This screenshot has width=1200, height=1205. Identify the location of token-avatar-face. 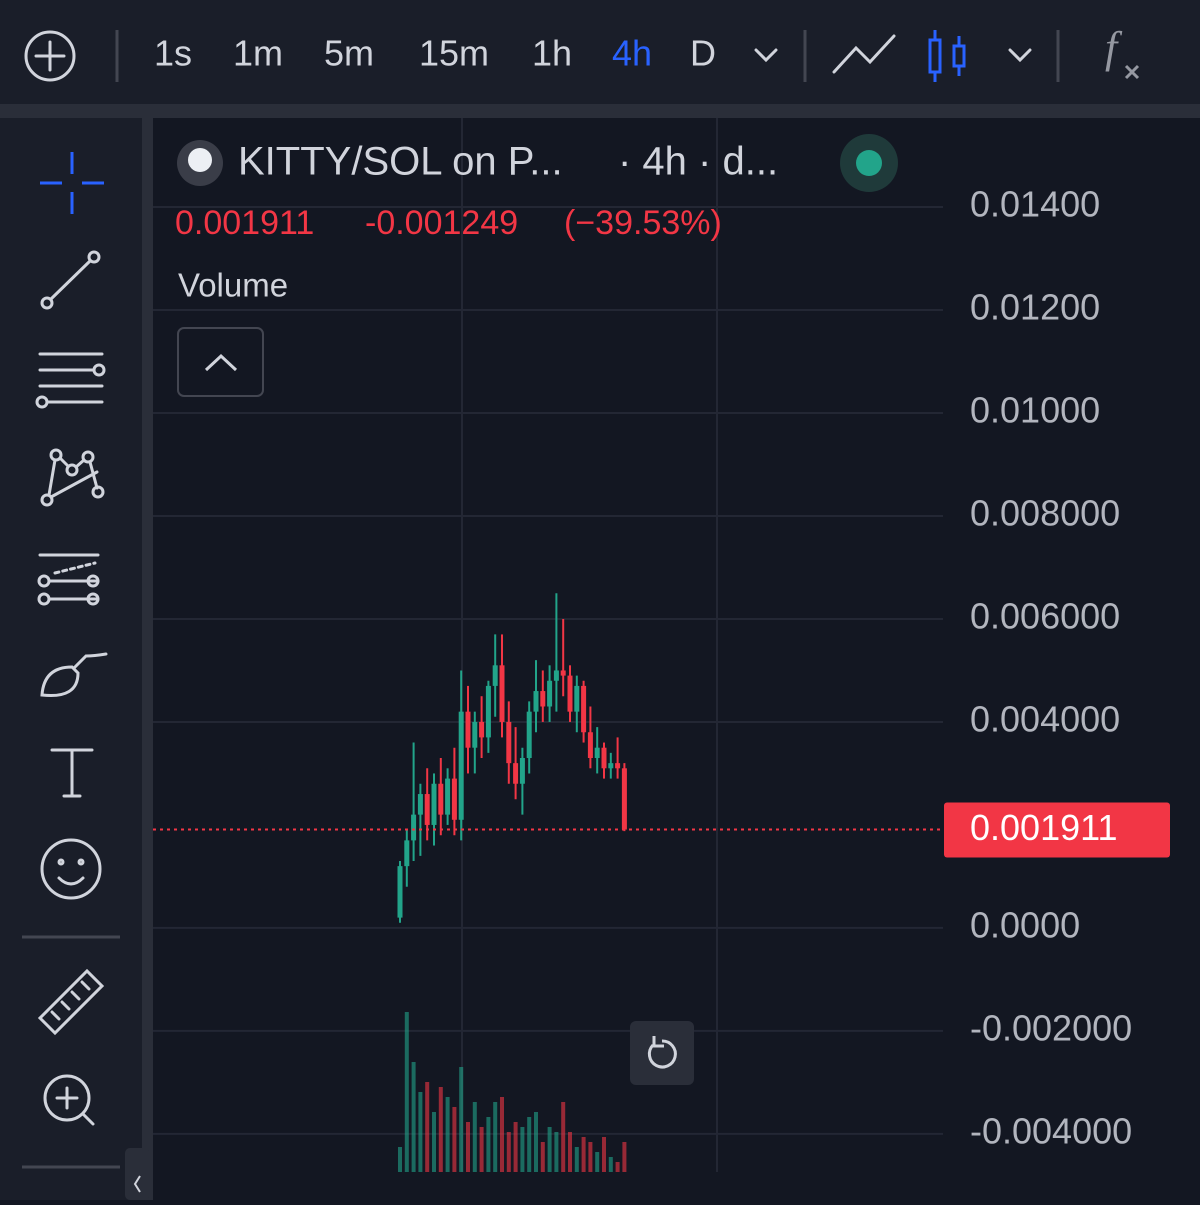
(200, 160).